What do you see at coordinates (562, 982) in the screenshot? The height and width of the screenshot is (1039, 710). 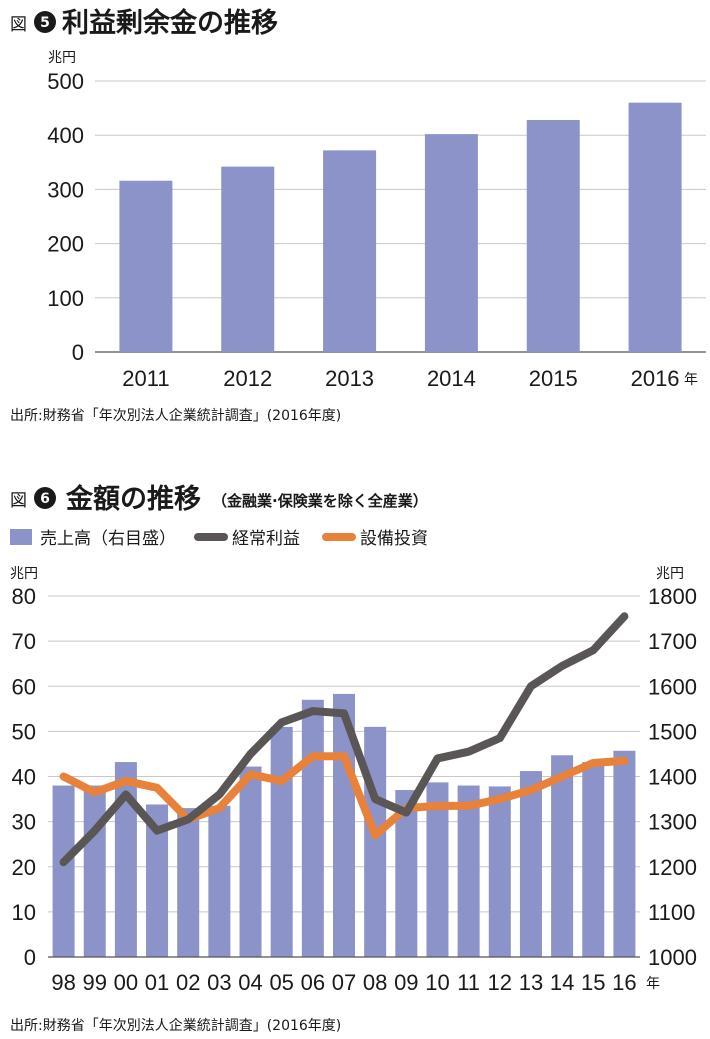 I see `fig6-x-tick: 14` at bounding box center [562, 982].